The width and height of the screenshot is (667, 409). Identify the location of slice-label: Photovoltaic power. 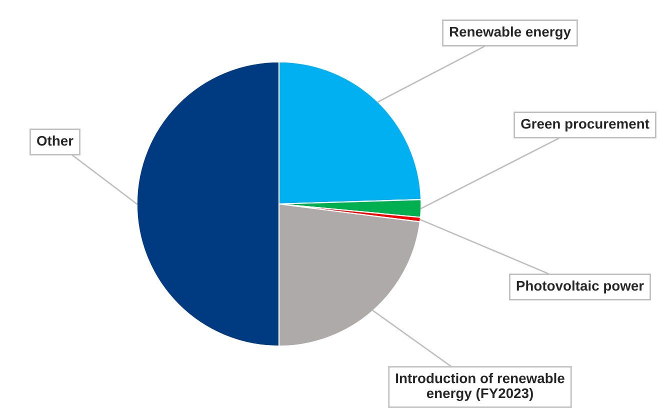
(580, 287).